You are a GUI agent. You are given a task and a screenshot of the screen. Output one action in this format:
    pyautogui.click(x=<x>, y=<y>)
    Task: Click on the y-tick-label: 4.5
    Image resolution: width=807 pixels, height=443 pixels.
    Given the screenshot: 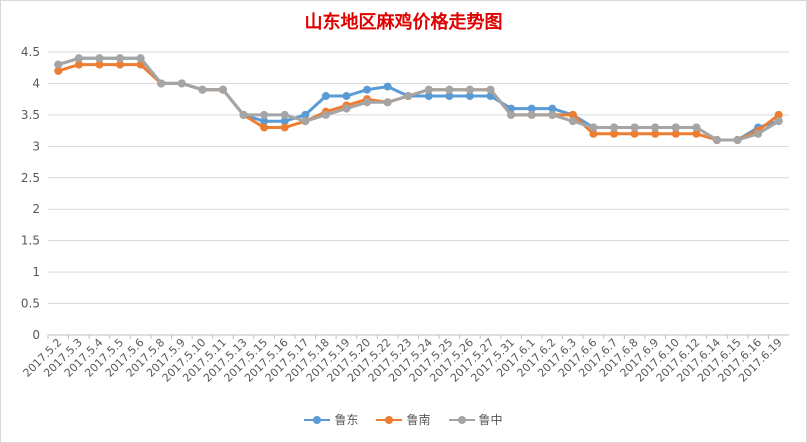 What is the action you would take?
    pyautogui.click(x=30, y=52)
    